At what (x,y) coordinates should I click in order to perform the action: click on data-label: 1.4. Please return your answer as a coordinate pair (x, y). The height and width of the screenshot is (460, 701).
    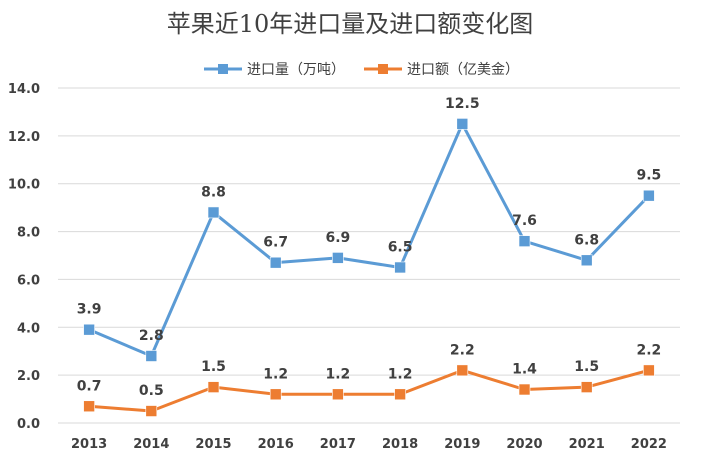
    Looking at the image, I should click on (524, 370).